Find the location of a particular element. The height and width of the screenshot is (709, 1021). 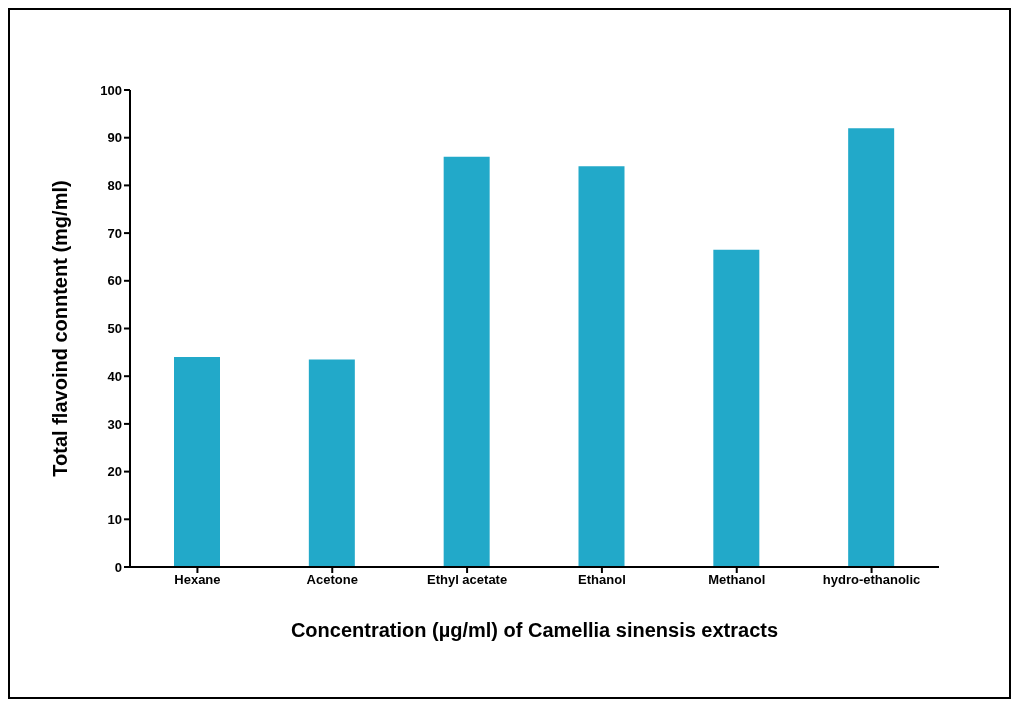

y-tick-label: 20 is located at coordinates (114, 472).